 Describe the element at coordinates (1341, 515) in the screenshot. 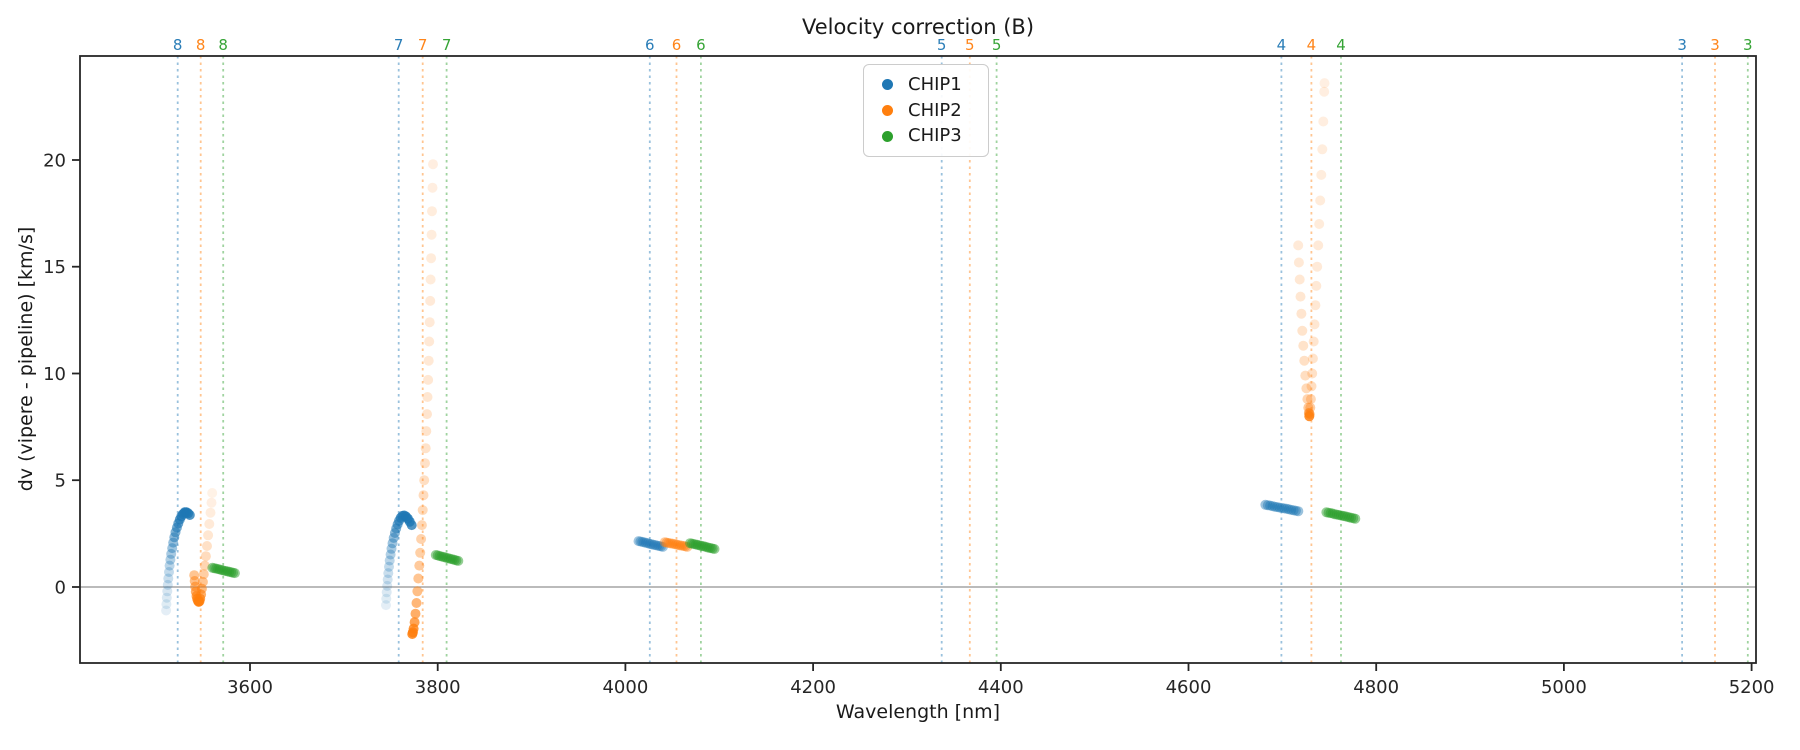

I see `scatter-chip3-order4` at that location.